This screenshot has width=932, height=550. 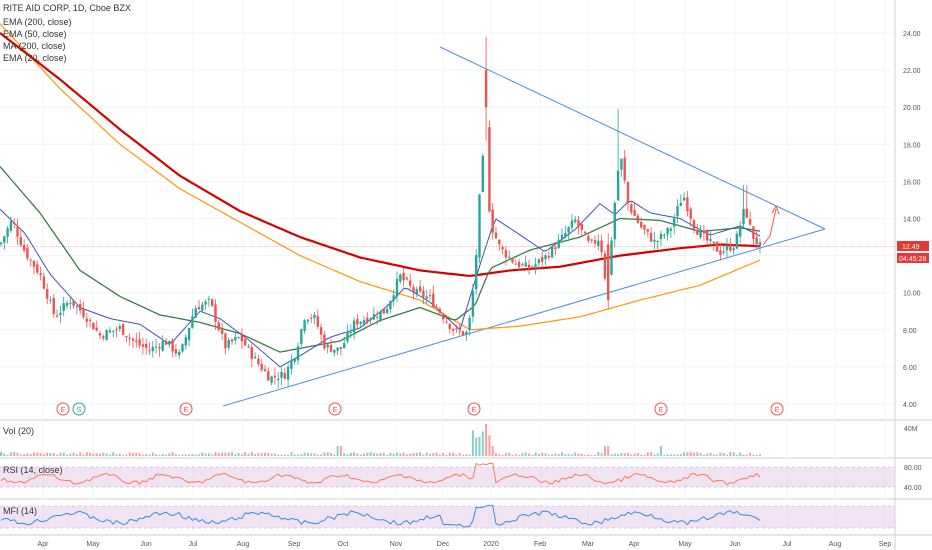 What do you see at coordinates (913, 246) in the screenshot?
I see `last-price-badge` at bounding box center [913, 246].